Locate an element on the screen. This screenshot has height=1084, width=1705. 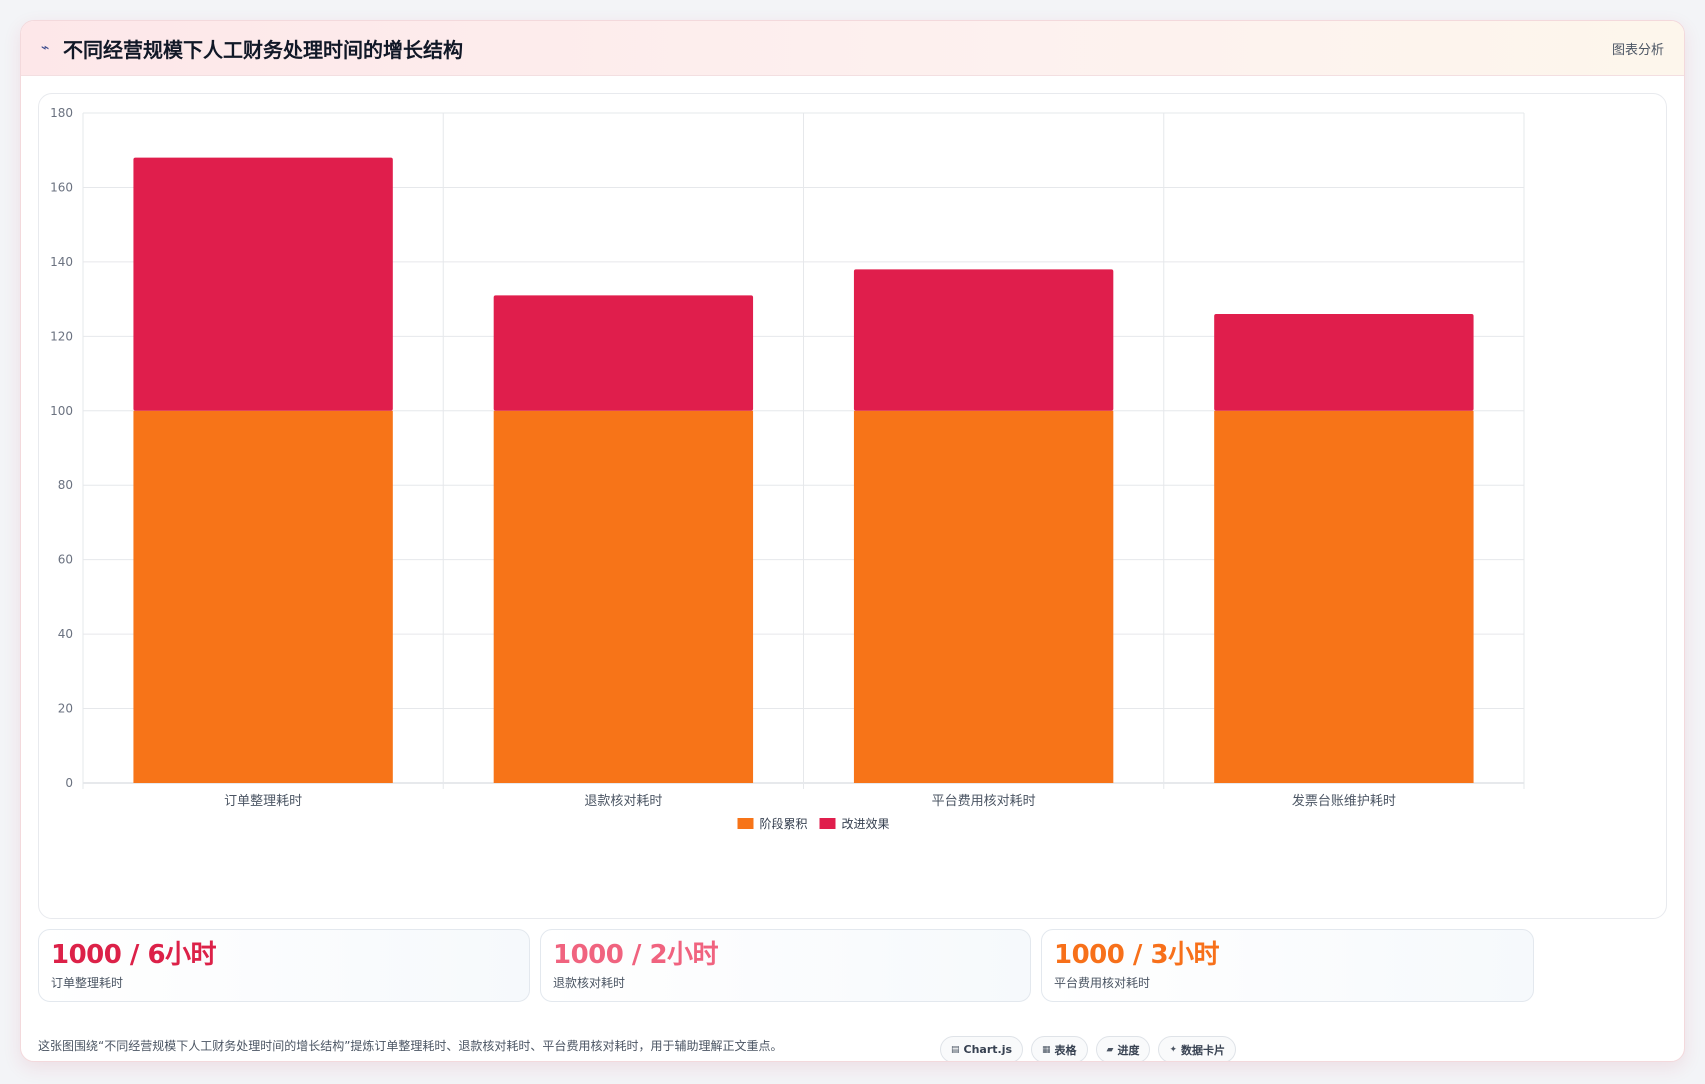
page-title: 不同经营规模下人工财务处理时间的增长结构 is located at coordinates (263, 49).